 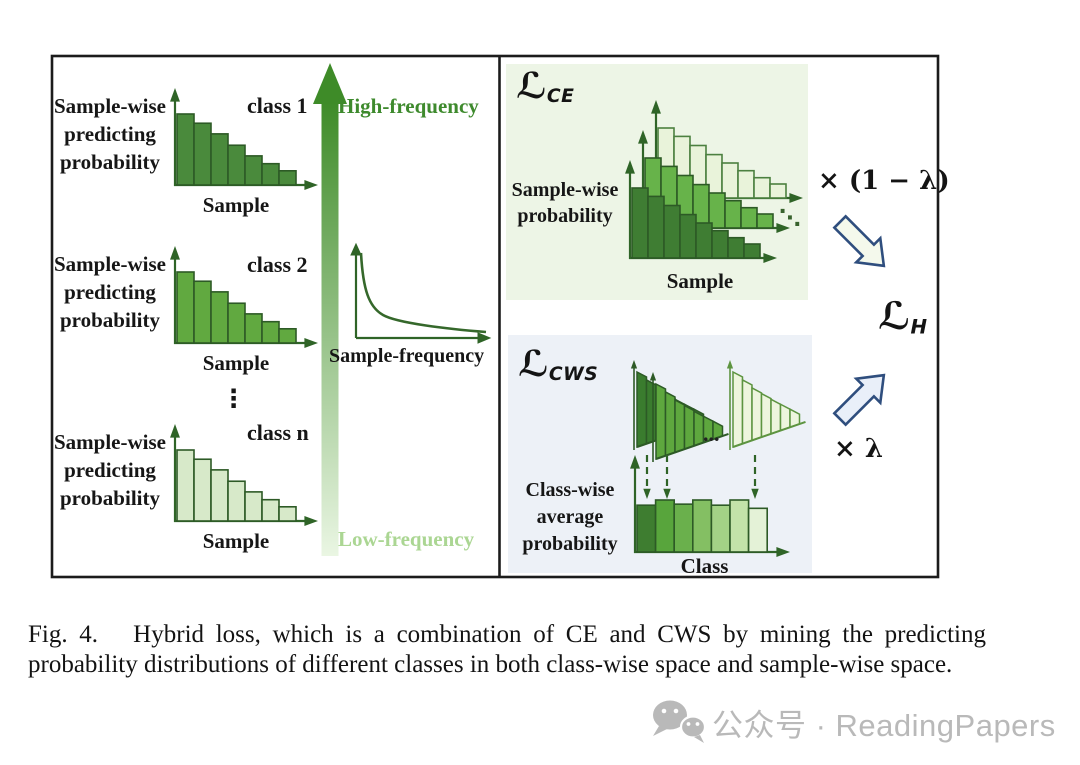 I want to click on ce-loss-symbol: ℒ, so click(x=531, y=86).